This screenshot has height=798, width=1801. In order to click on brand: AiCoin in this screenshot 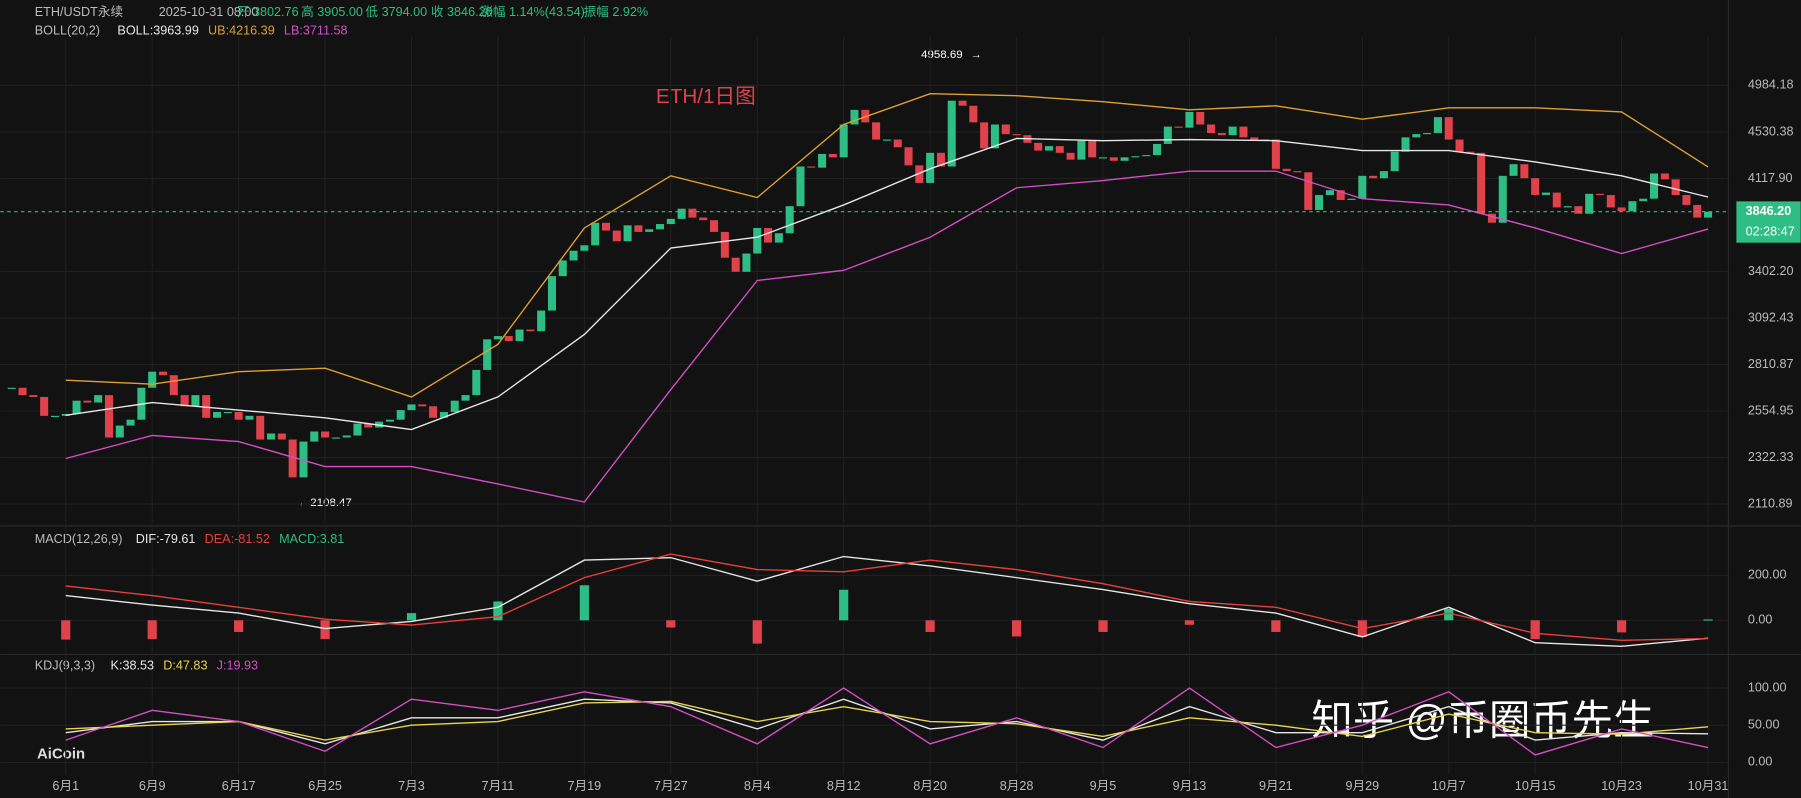, I will do `click(61, 753)`.